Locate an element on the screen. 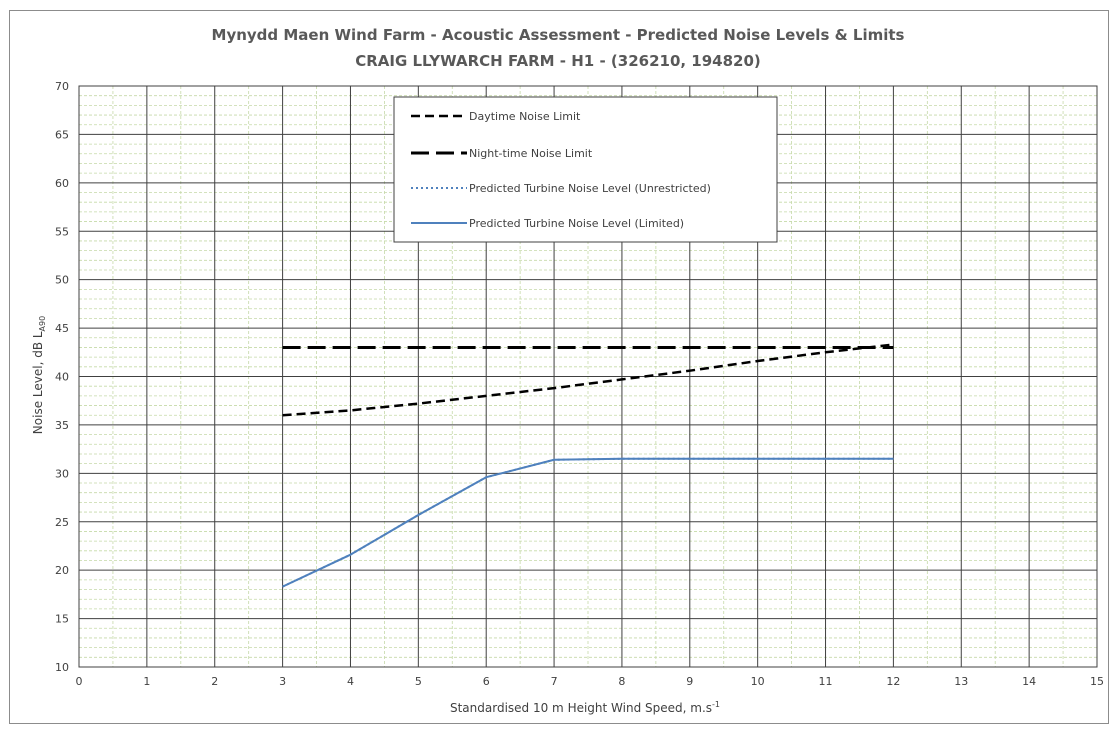 The height and width of the screenshot is (731, 1117). y-tick-label: 35 is located at coordinates (62, 425).